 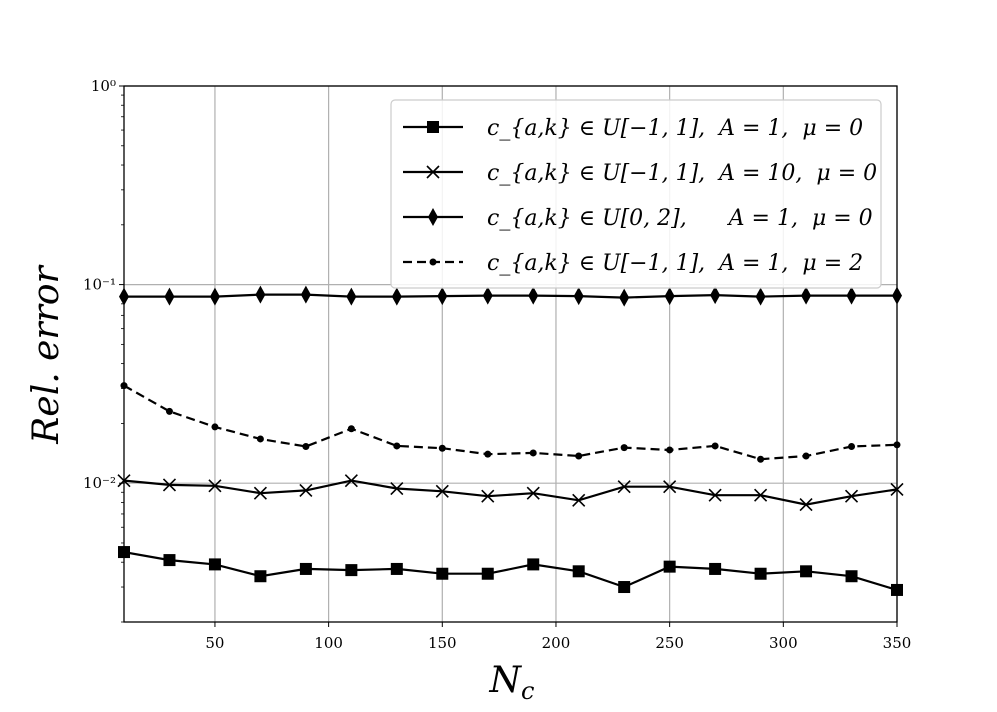 What do you see at coordinates (328, 643) in the screenshot?
I see `x-tick-label: 100` at bounding box center [328, 643].